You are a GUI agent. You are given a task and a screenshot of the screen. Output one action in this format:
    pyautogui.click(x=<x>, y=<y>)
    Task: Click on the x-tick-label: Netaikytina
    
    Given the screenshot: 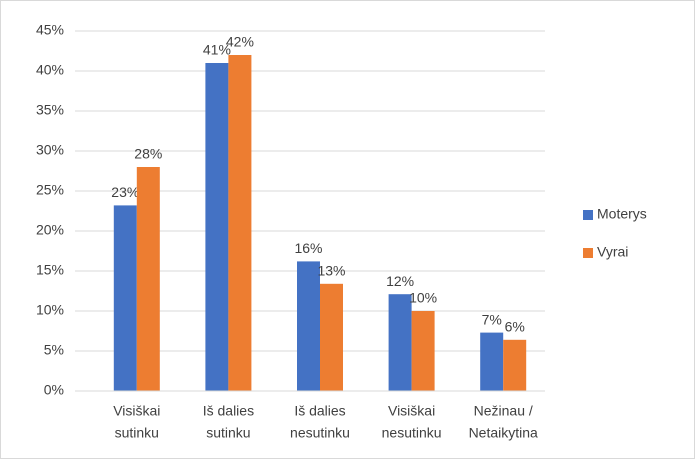 What is the action you would take?
    pyautogui.click(x=503, y=433)
    